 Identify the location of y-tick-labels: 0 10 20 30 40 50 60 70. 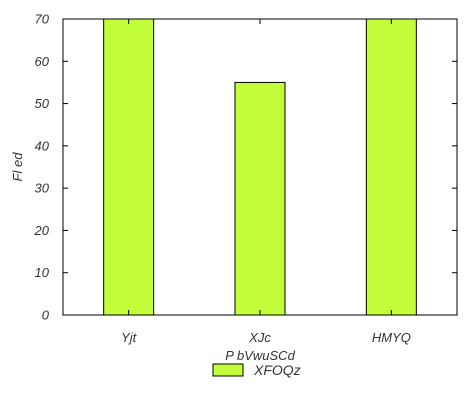
(42, 167).